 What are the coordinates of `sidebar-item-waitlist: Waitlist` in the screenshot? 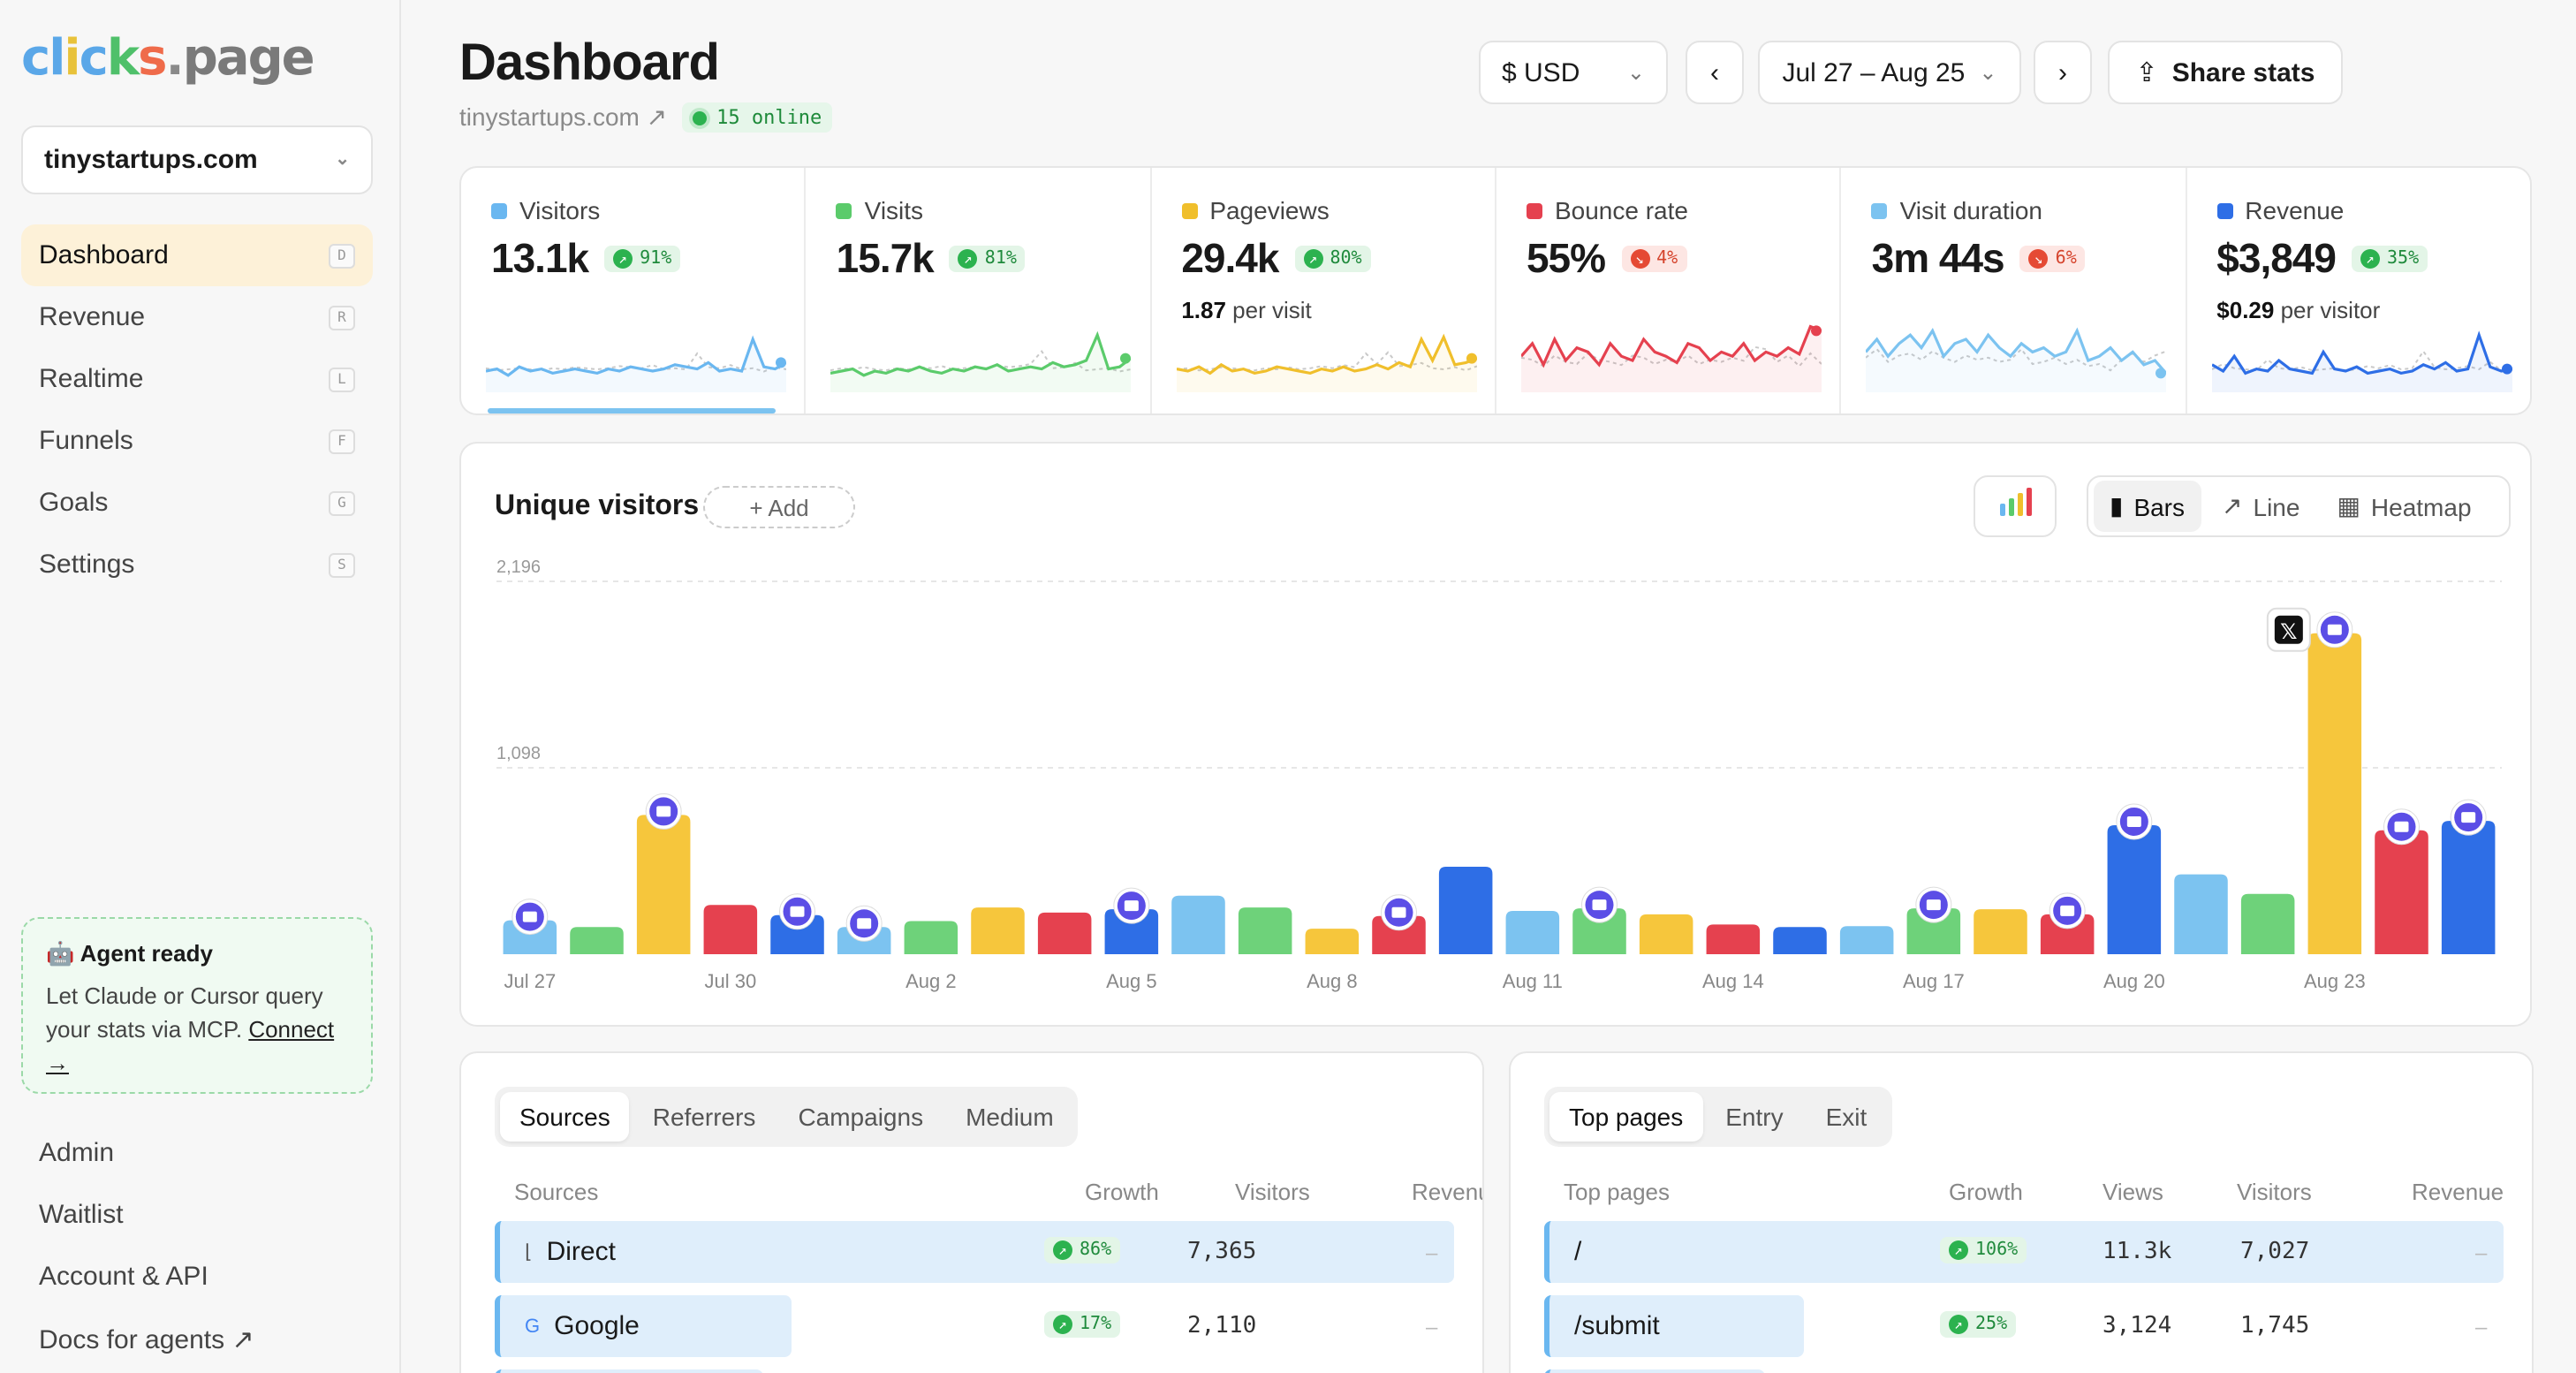 It's located at (82, 1215).